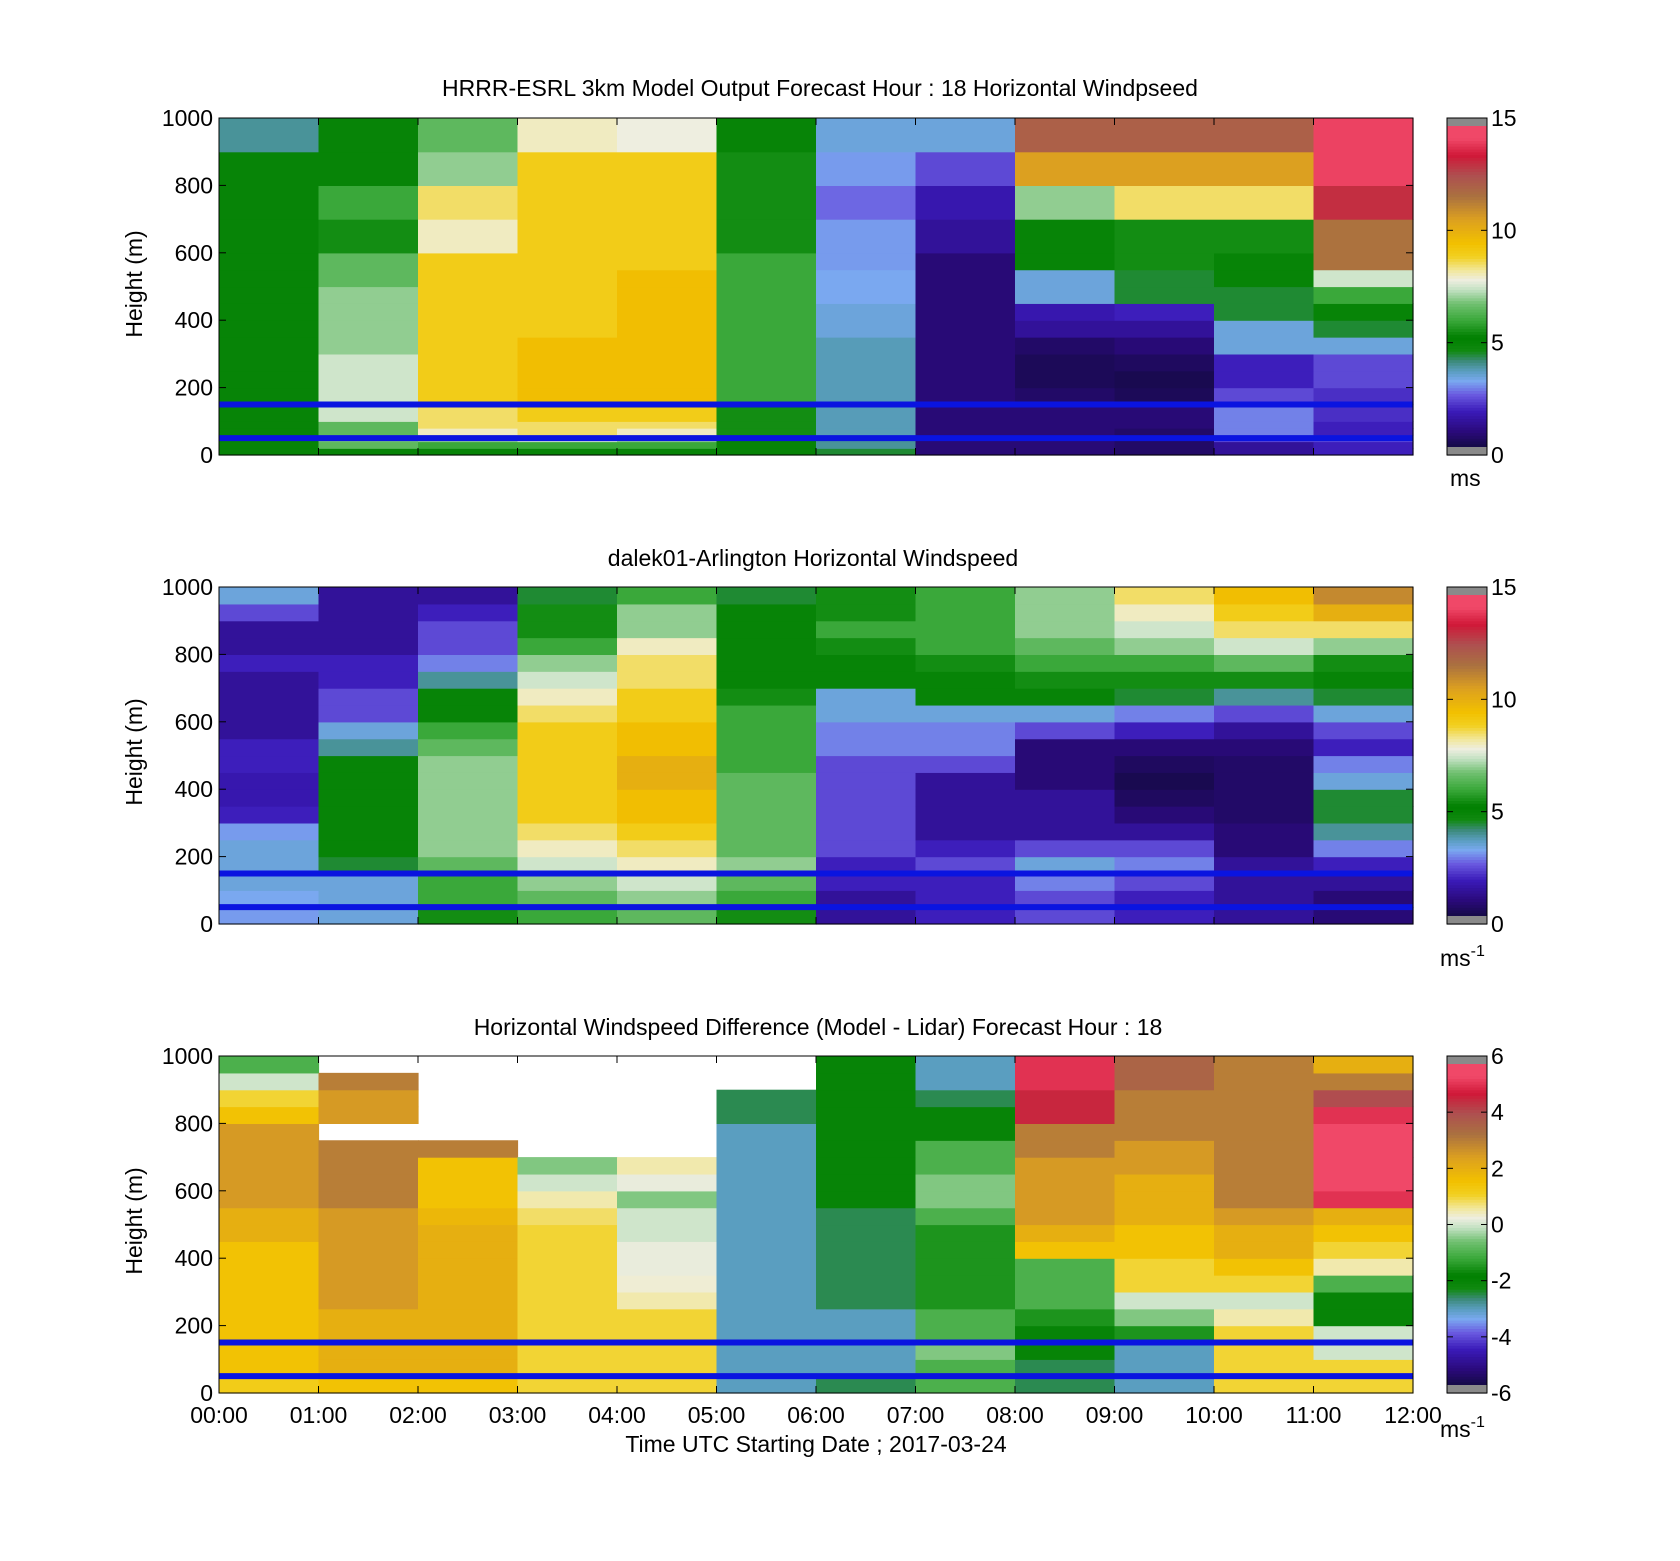  I want to click on x-axis-label: Time UTC Starting Date ; 2017-03-24, so click(816, 1444).